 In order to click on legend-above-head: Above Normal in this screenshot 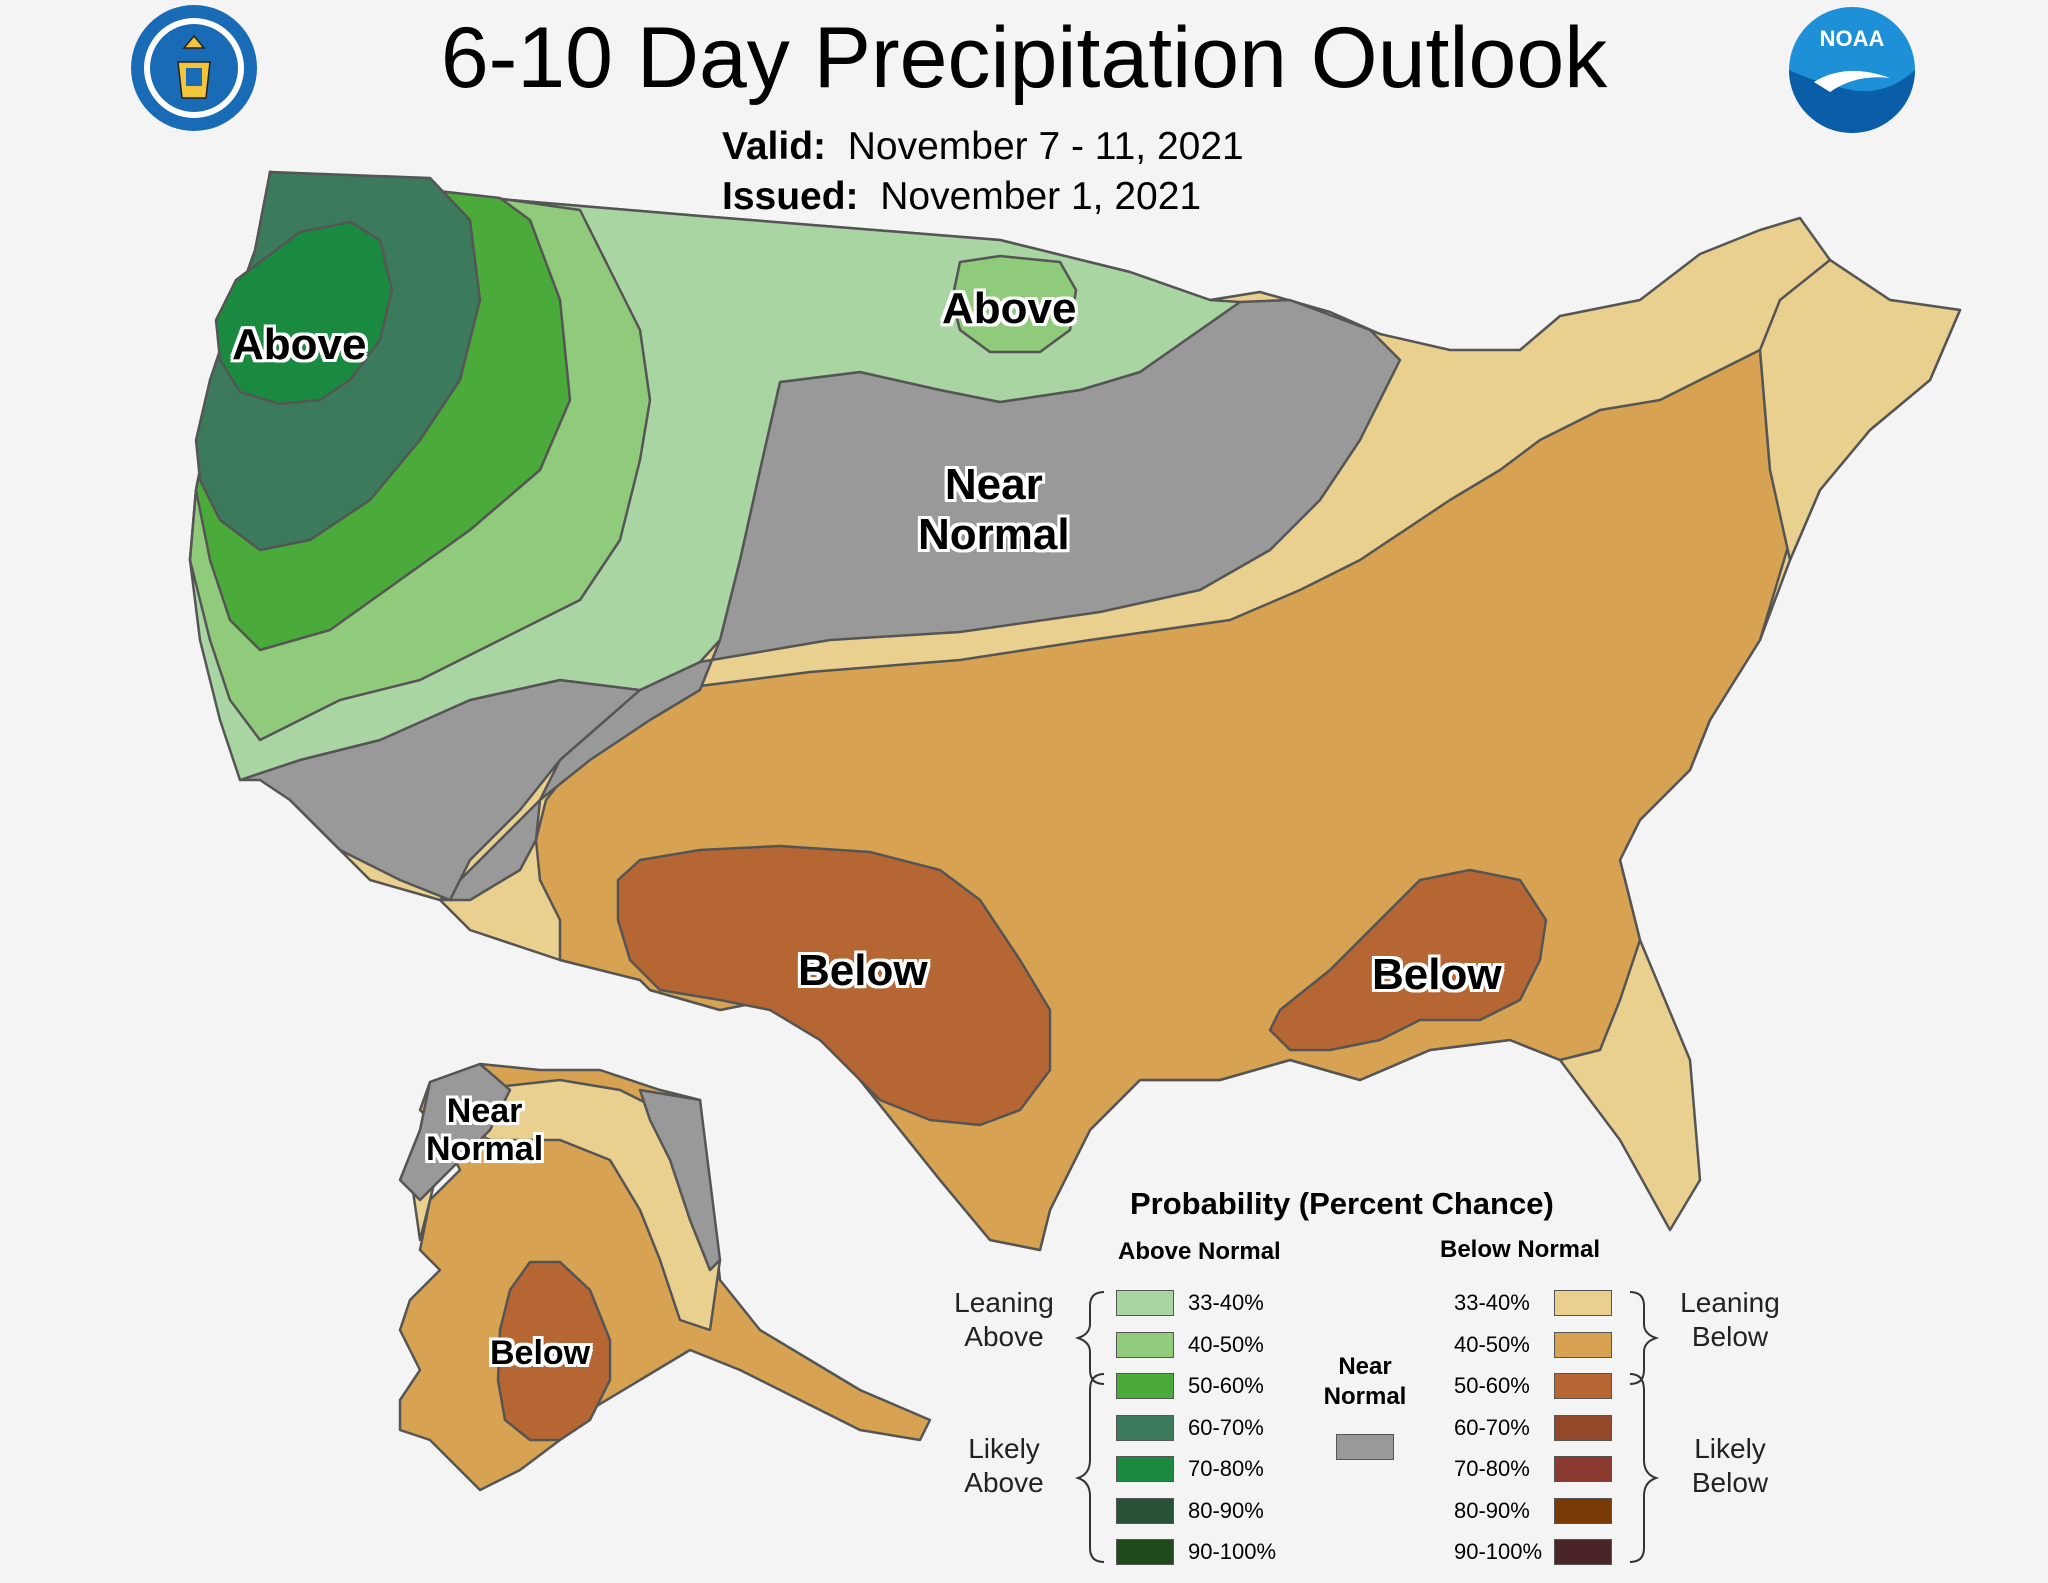, I will do `click(1199, 1251)`.